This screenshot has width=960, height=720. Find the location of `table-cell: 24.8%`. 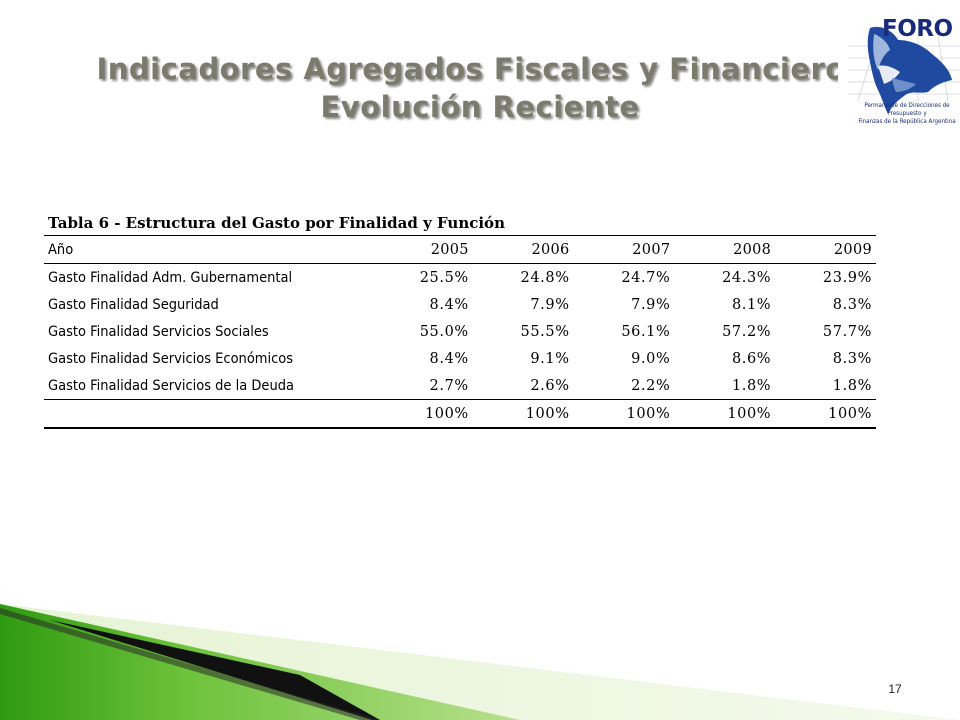

table-cell: 24.8% is located at coordinates (545, 277).